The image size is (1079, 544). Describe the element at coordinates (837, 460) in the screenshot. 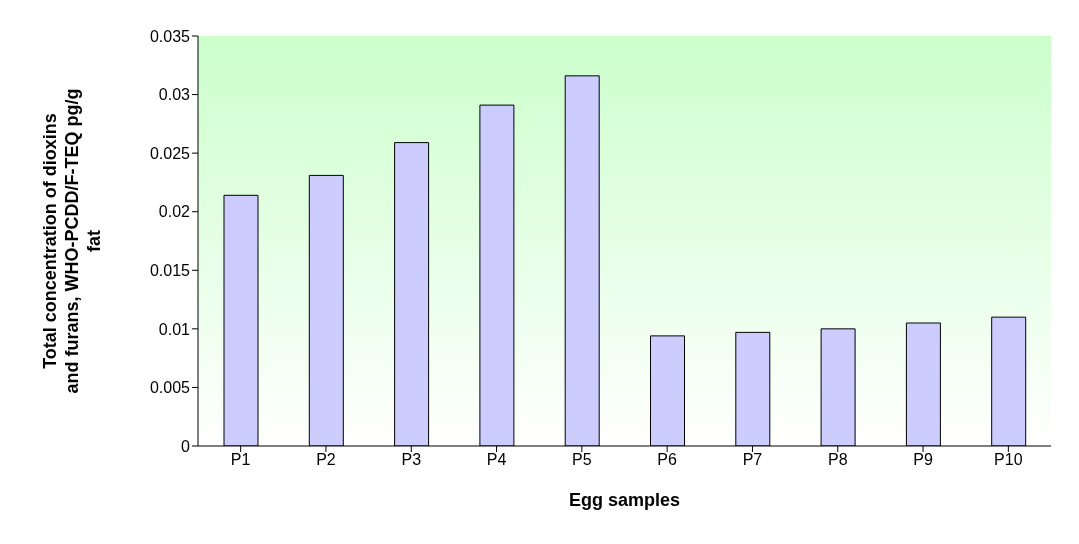

I see `x-tick-label: P8` at that location.